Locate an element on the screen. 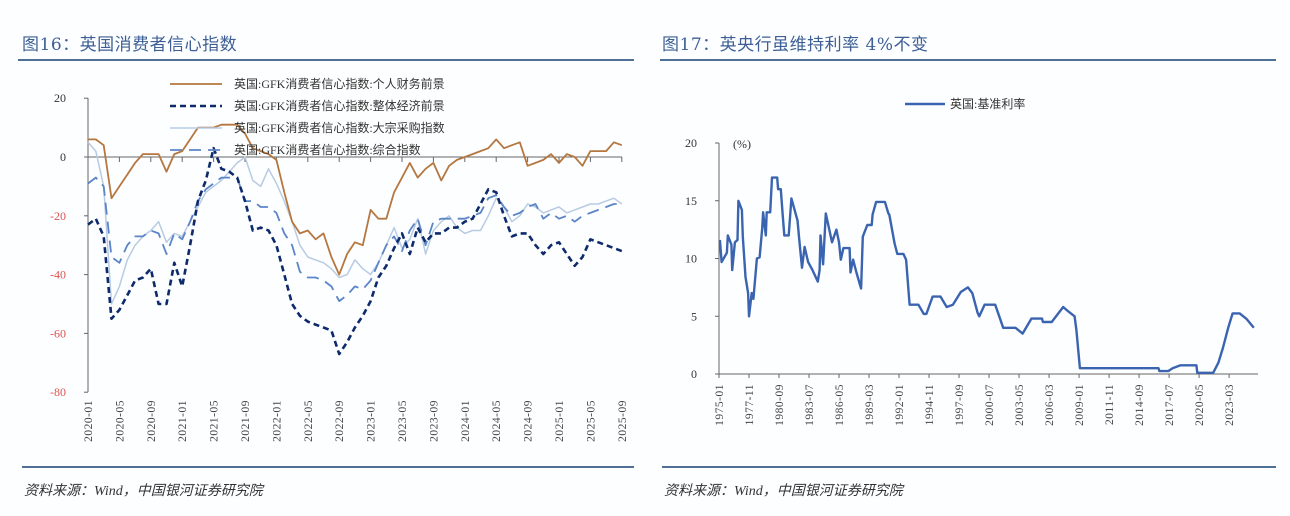  right-x-tick-label: 2003-05 is located at coordinates (1020, 405).